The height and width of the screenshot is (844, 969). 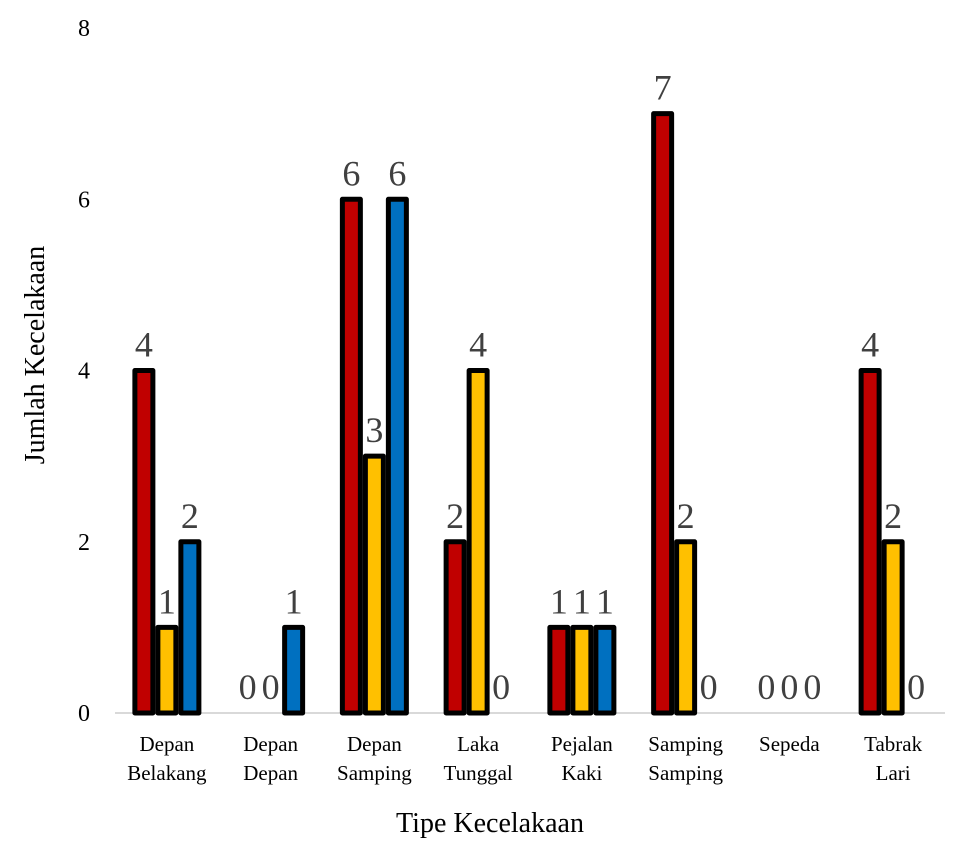 What do you see at coordinates (167, 773) in the screenshot?
I see `x-tick-label: Belakang` at bounding box center [167, 773].